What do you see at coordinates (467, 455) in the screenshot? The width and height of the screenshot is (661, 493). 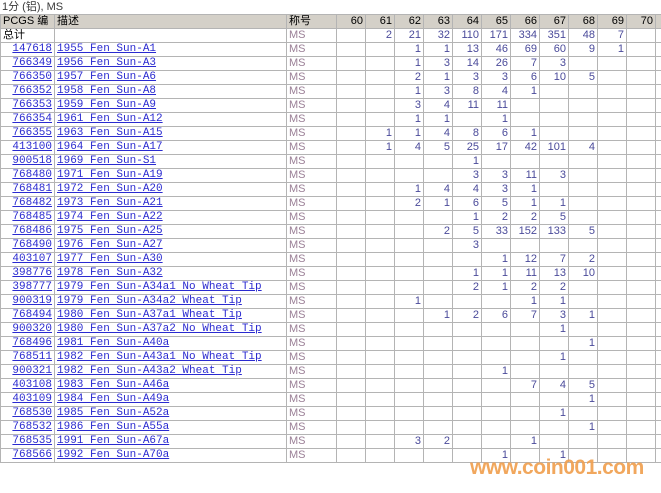 I see `population-count-g64` at bounding box center [467, 455].